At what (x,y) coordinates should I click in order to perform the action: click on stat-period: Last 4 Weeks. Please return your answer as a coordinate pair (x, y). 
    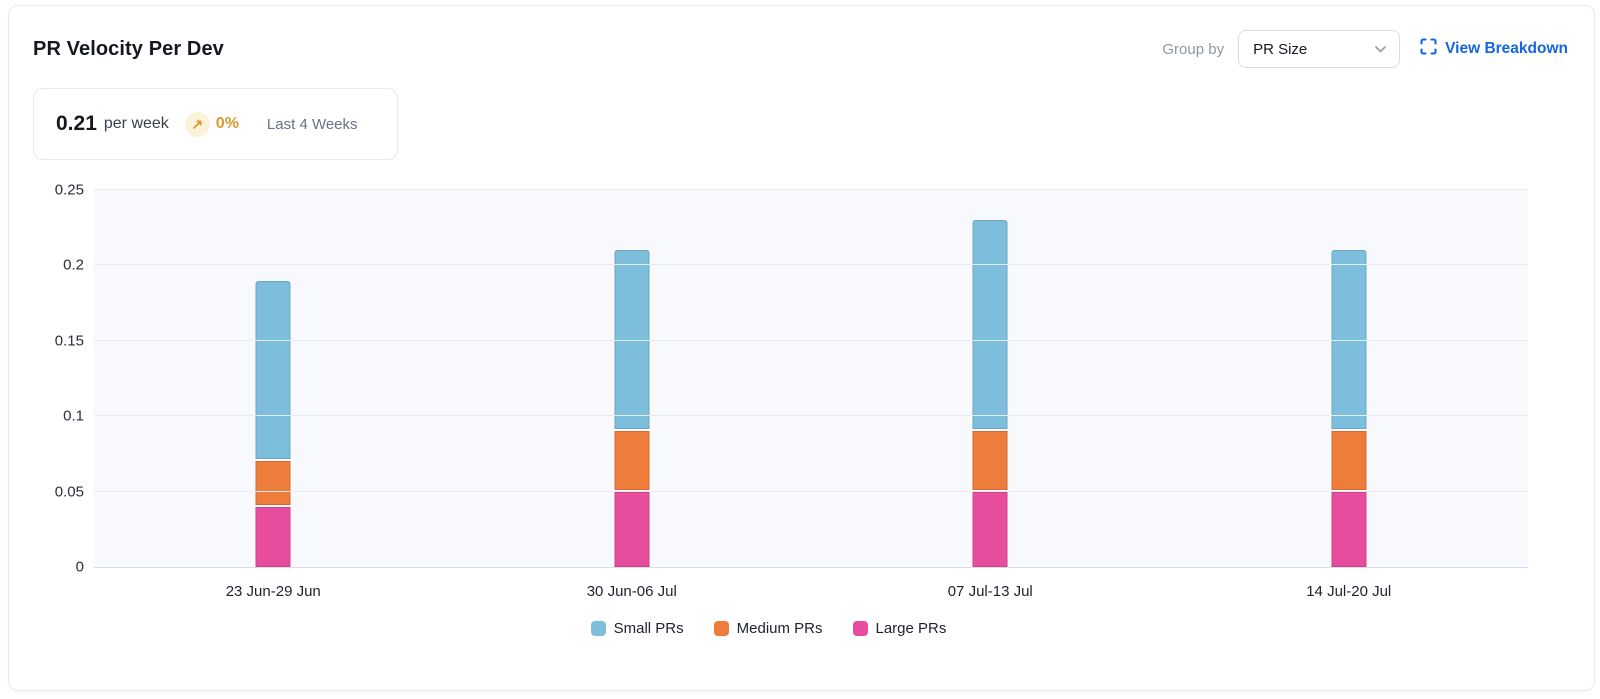
    Looking at the image, I should click on (312, 124).